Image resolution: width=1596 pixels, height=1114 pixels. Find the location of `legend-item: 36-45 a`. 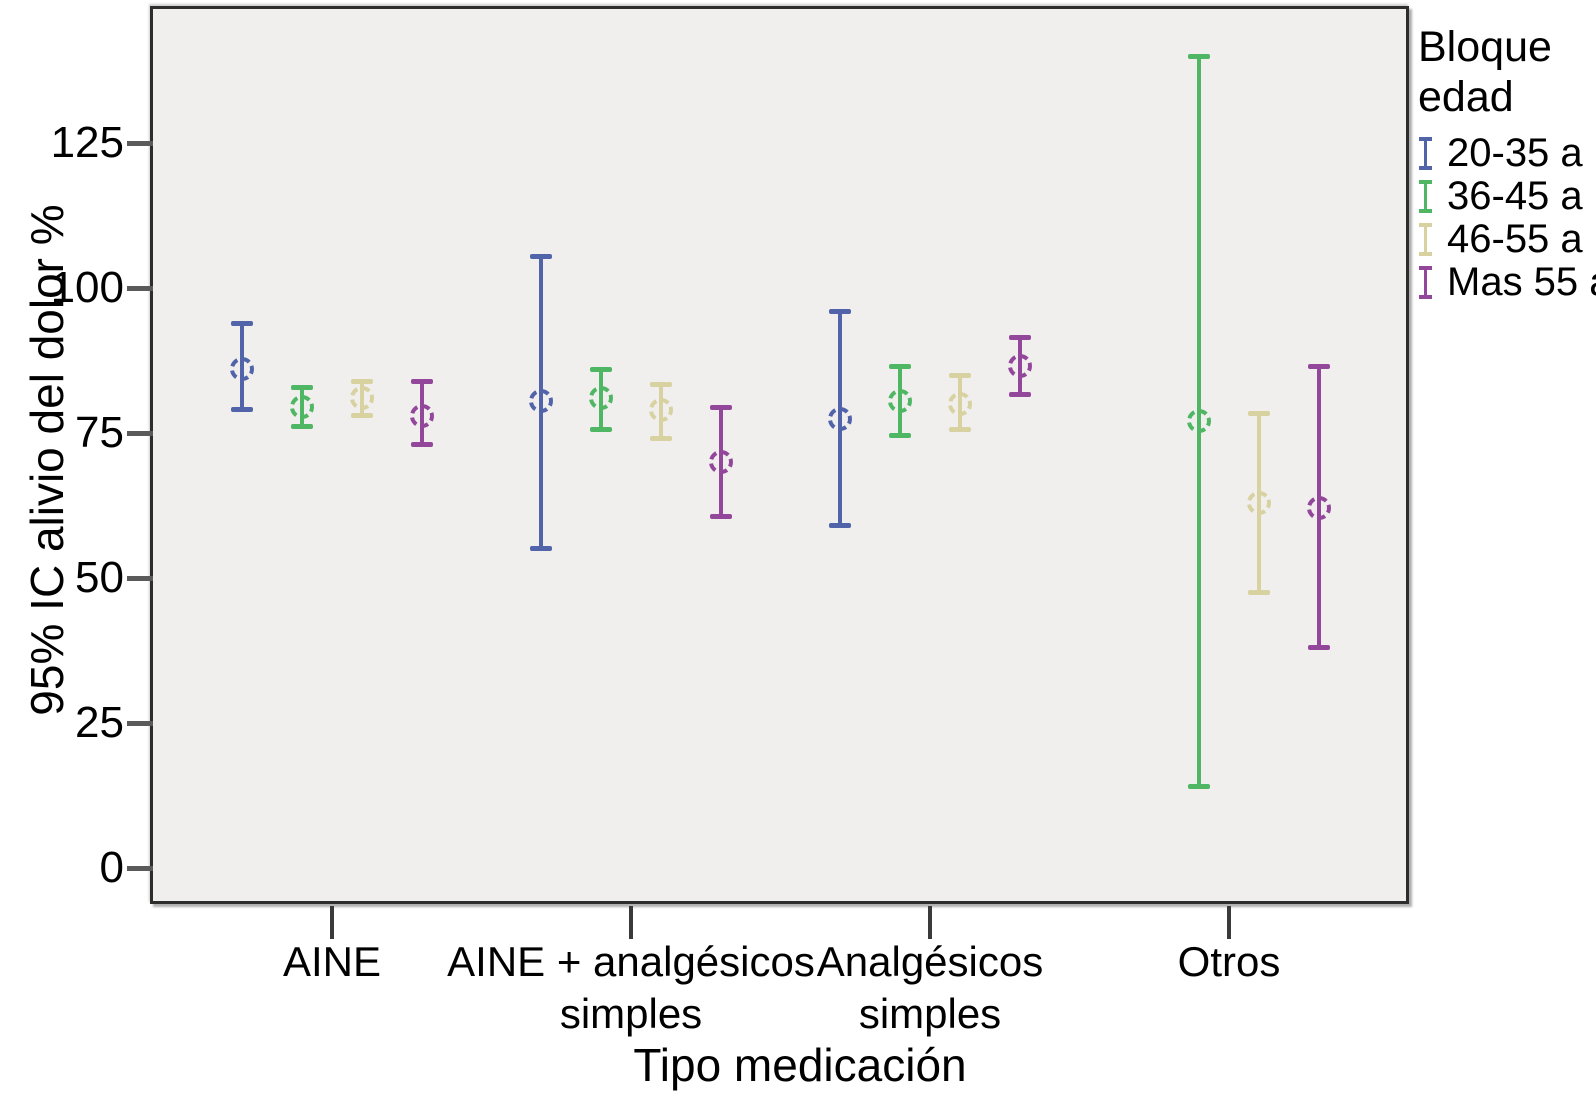

legend-item: 36-45 a is located at coordinates (1507, 196).